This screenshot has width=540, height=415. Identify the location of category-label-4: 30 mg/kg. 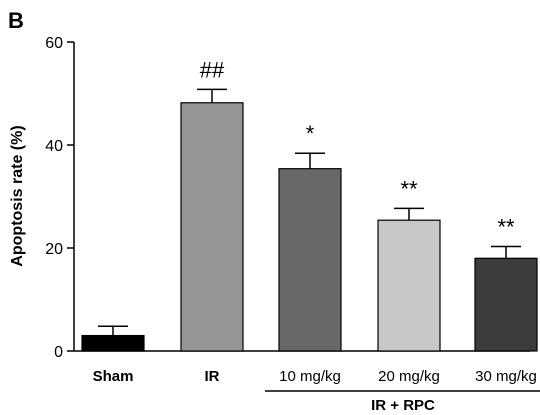
(506, 376).